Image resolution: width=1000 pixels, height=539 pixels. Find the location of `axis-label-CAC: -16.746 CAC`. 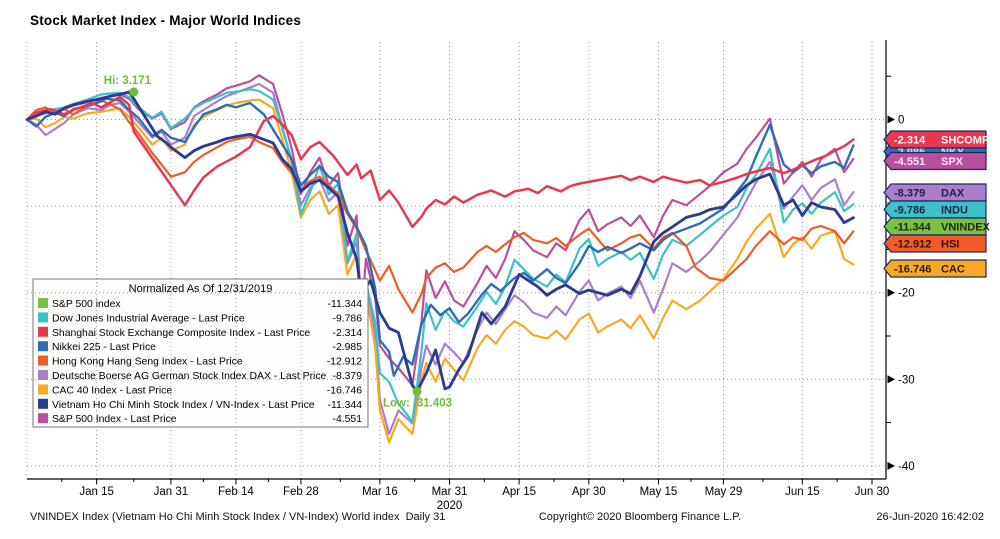

axis-label-CAC: -16.746 CAC is located at coordinates (935, 268).